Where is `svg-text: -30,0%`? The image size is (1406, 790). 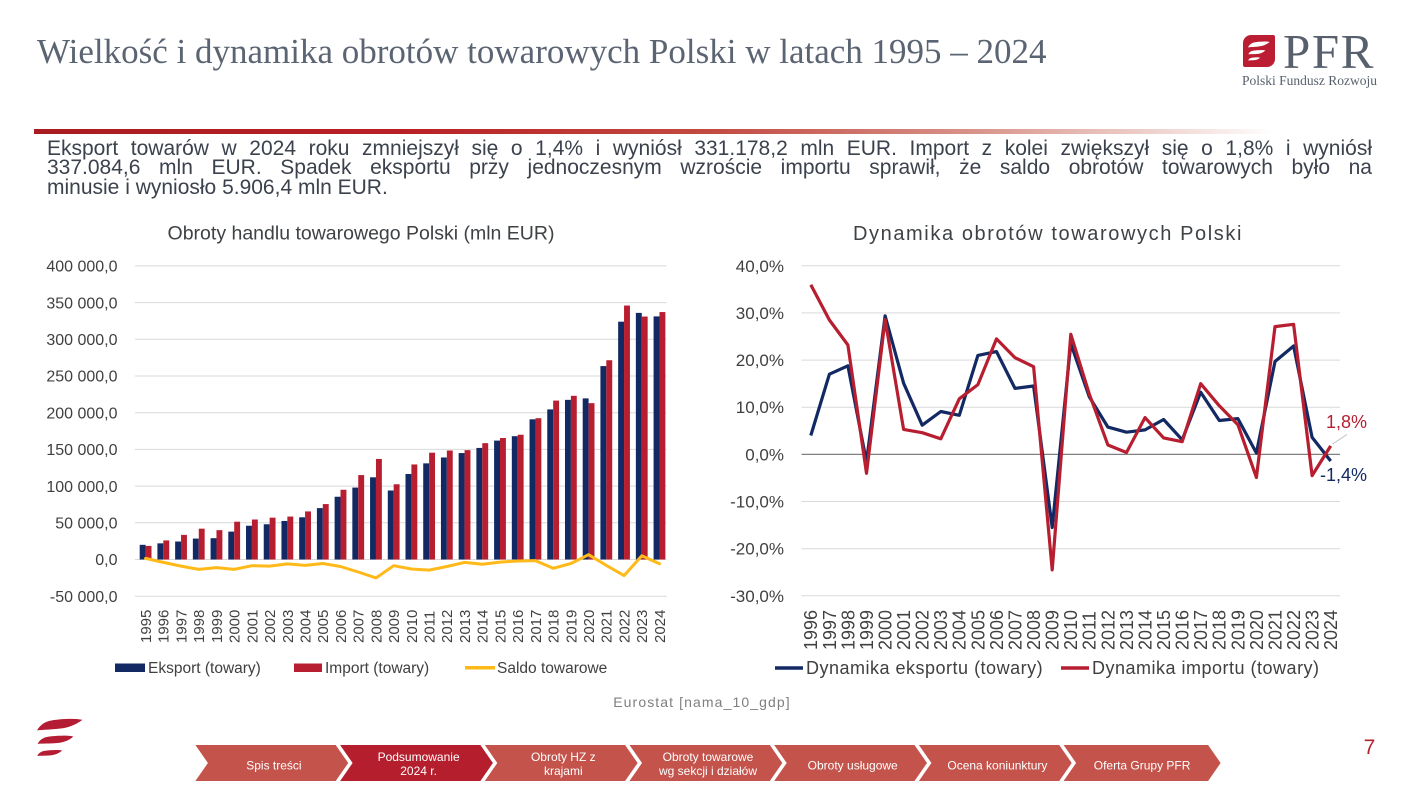 svg-text: -30,0% is located at coordinates (757, 596).